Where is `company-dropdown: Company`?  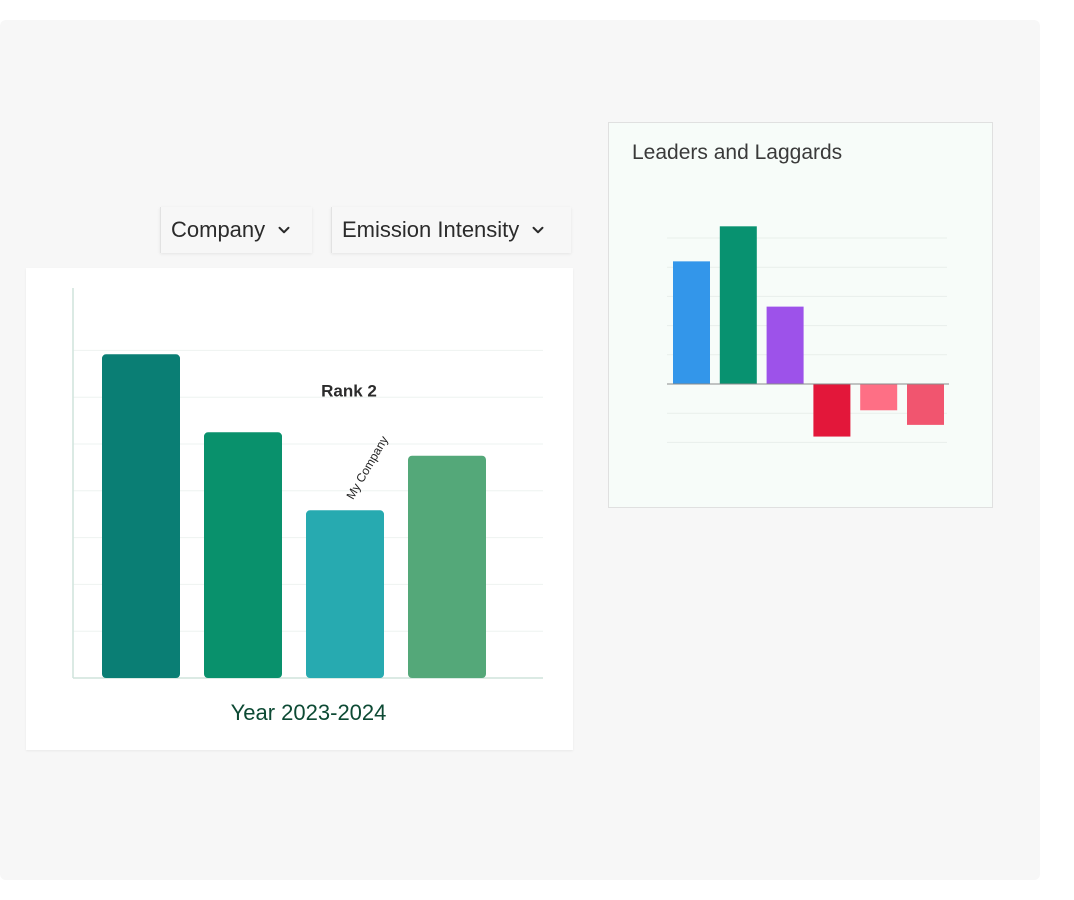
company-dropdown: Company is located at coordinates (236, 230).